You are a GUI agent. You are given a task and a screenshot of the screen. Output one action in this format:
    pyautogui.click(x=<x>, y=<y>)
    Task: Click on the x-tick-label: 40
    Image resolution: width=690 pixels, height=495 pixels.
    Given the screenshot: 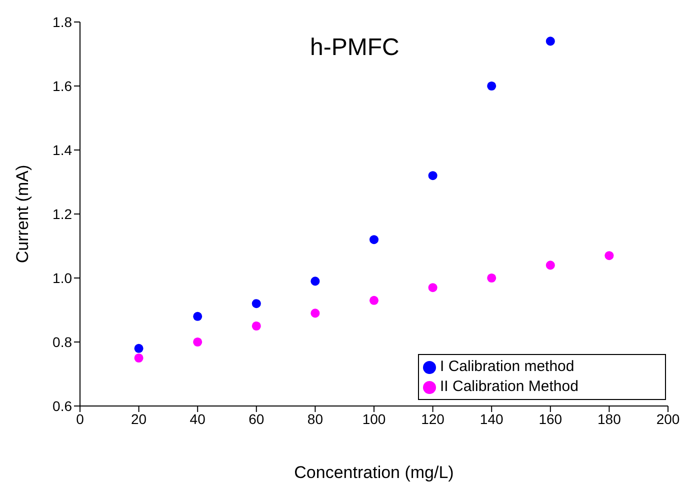 What is the action you would take?
    pyautogui.click(x=198, y=418)
    